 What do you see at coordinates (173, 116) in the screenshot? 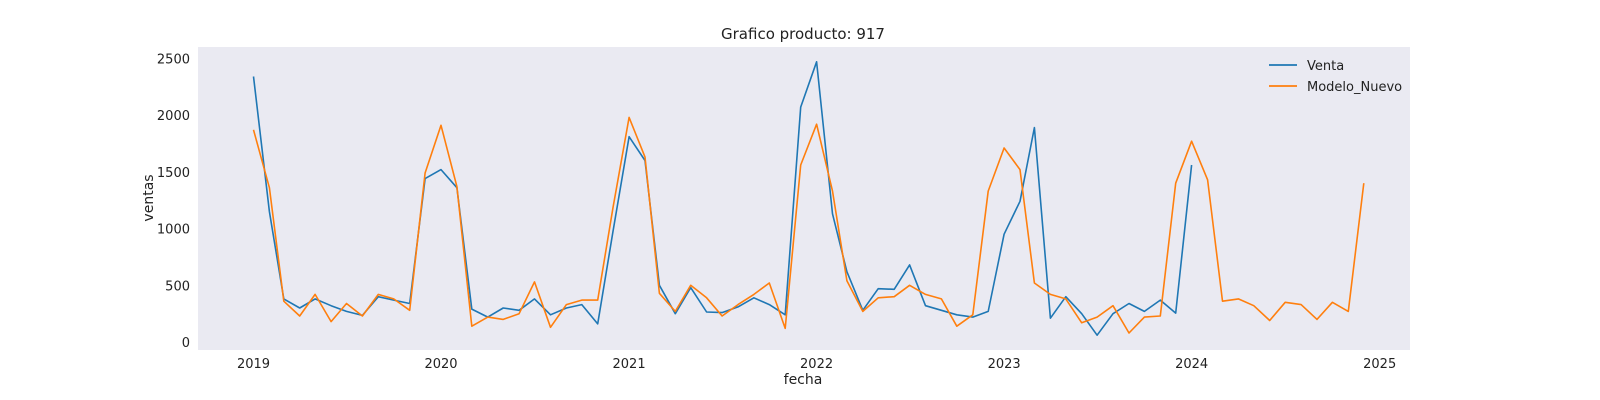
I see `y-tick-label-4: 2000` at bounding box center [173, 116].